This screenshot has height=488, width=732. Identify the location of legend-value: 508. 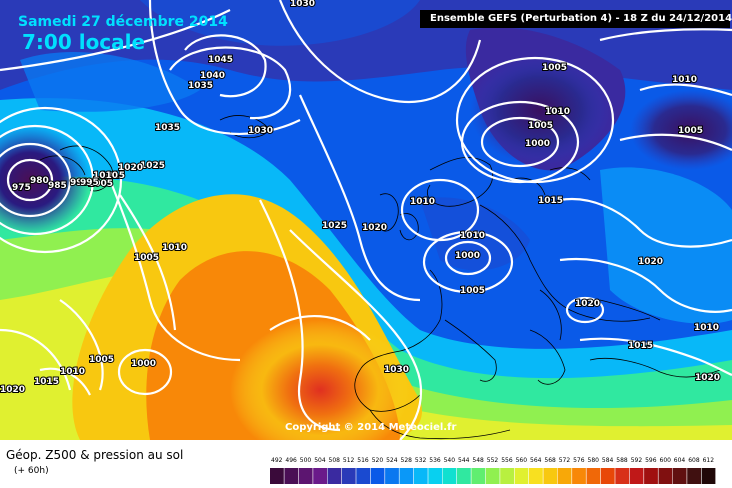
(335, 460).